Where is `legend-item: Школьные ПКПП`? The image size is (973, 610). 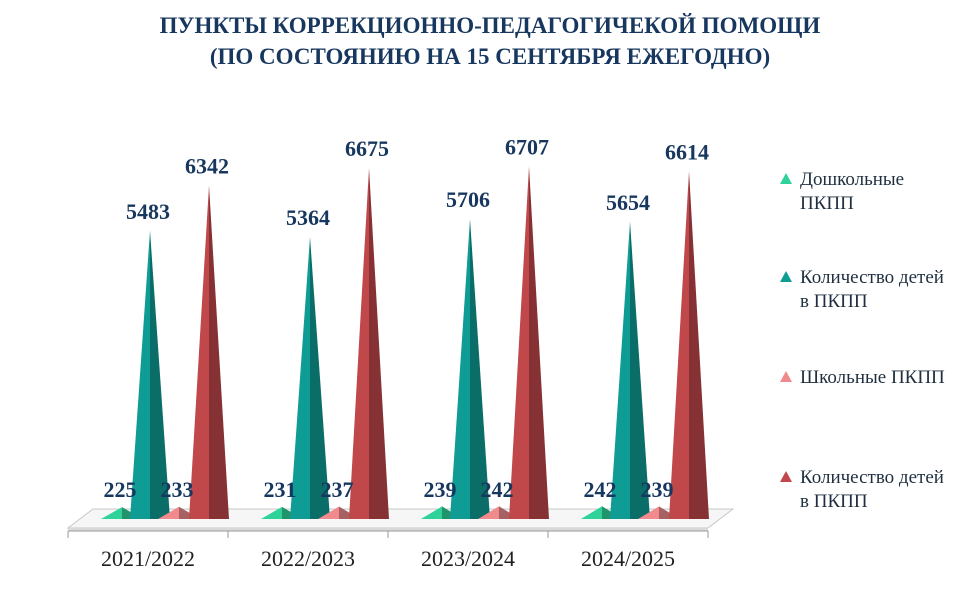
legend-item: Школьные ПКПП is located at coordinates (865, 378).